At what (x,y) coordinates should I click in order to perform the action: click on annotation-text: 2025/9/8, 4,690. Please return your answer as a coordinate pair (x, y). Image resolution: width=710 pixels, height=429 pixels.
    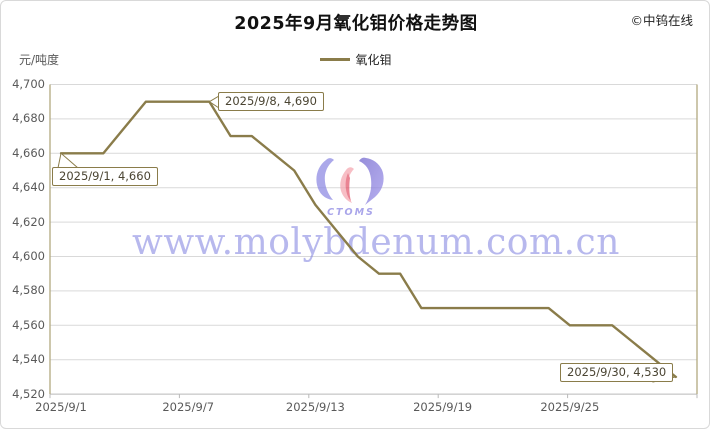
    Looking at the image, I should click on (271, 101).